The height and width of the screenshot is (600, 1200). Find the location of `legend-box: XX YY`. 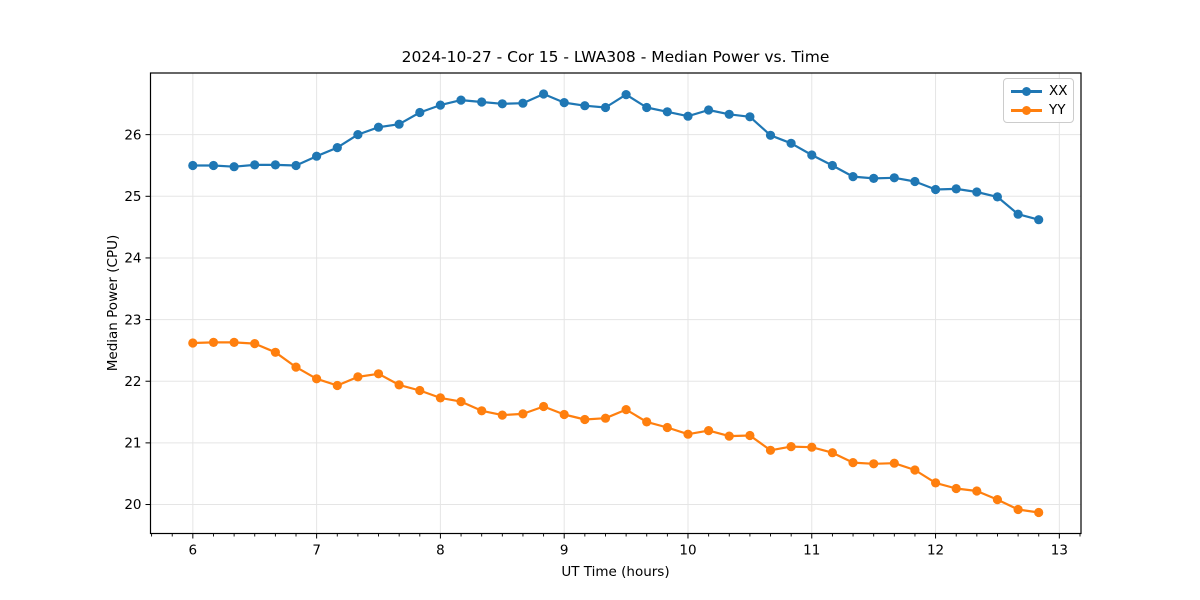

legend-box: XX YY is located at coordinates (1038, 100).